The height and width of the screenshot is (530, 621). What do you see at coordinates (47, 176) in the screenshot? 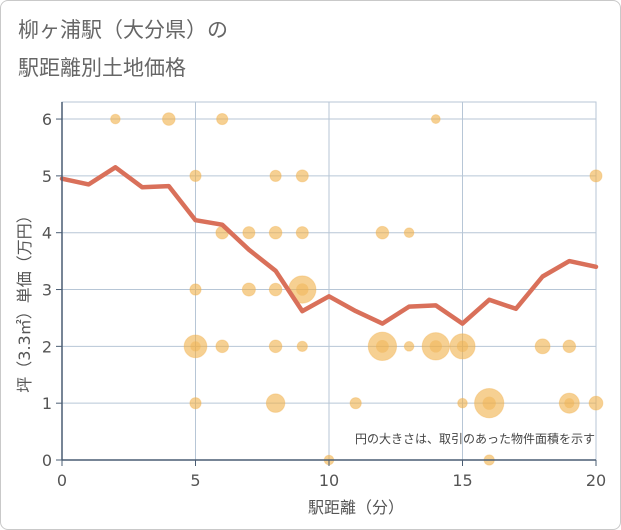
I see `y-tick-label: 5` at bounding box center [47, 176].